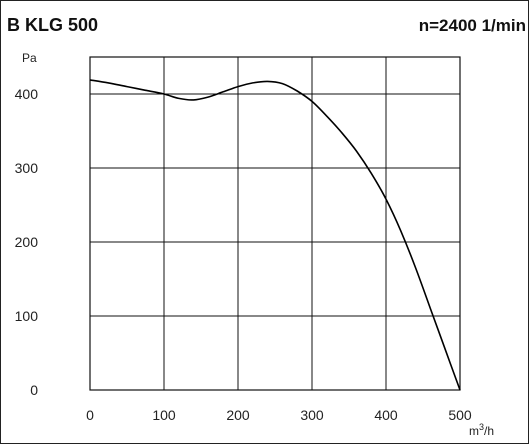  I want to click on x-tick-label: 200, so click(238, 415).